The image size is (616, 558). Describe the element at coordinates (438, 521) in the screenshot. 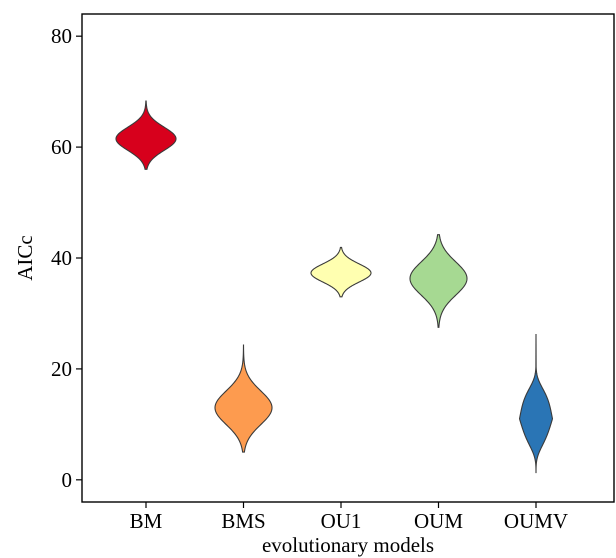

I see `x-tick-label-oum: OUM` at that location.